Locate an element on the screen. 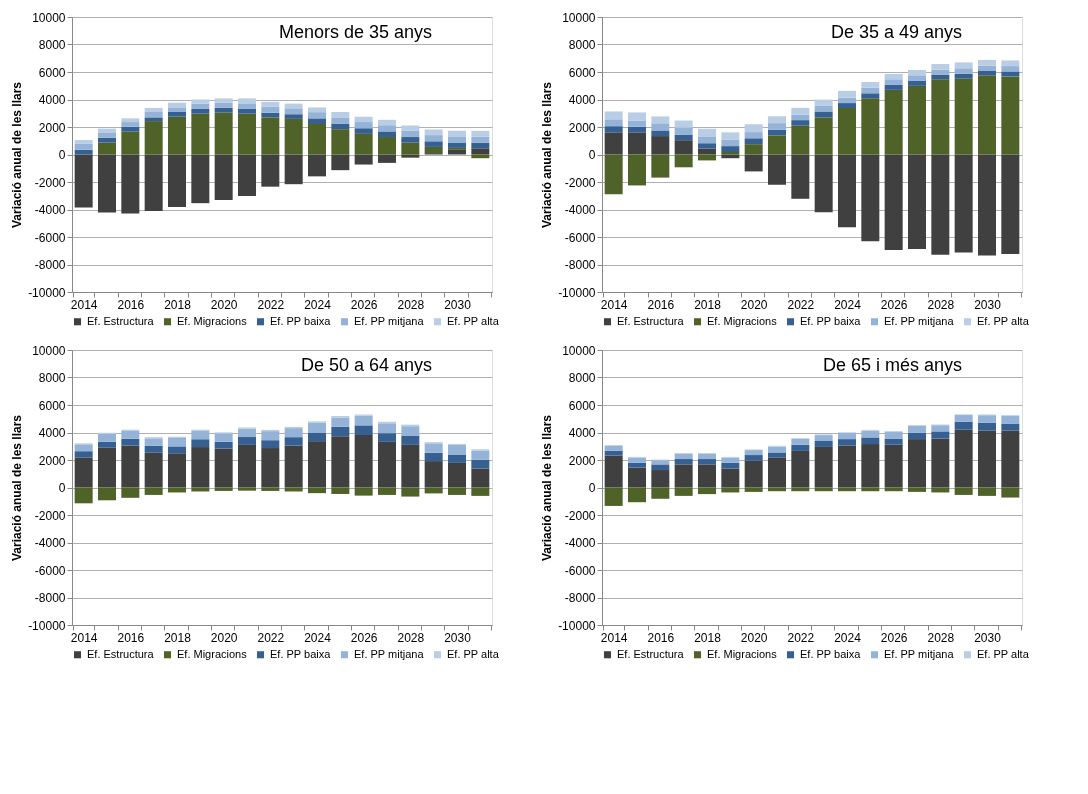 The height and width of the screenshot is (794, 1088). chart-title: De 35 a 49 anys is located at coordinates (896, 32).